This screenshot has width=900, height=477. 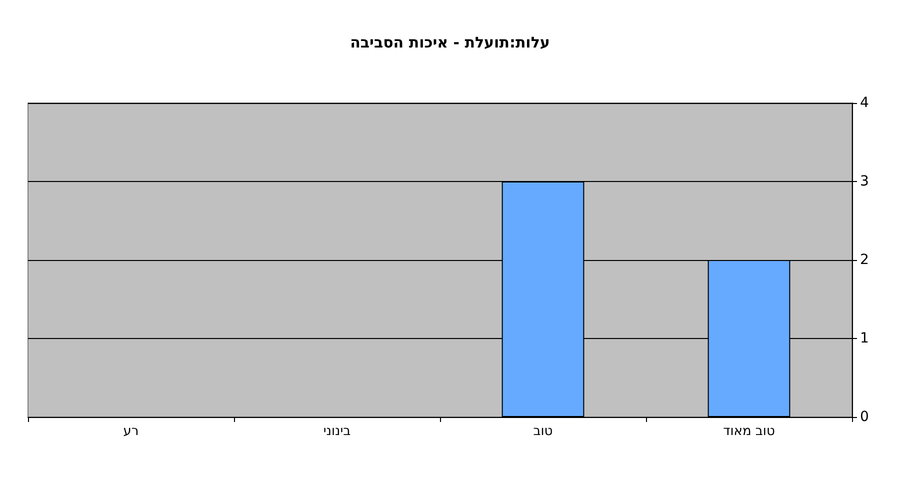 I want to click on x-tick-label: בינוני, so click(x=337, y=431).